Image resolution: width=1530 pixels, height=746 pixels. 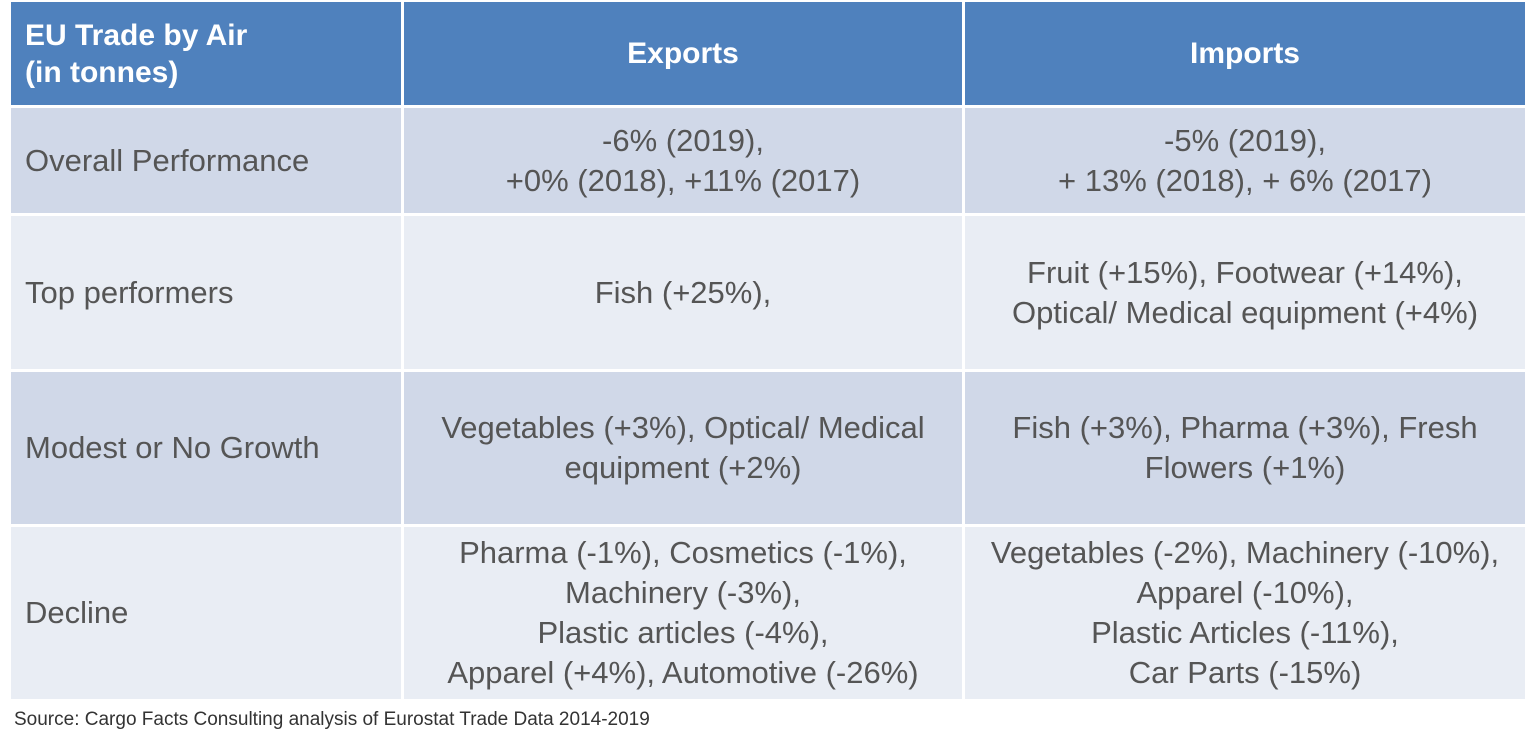 I want to click on cell-line: Fish (+3%), Pharma (+3%), Fresh, so click(x=1245, y=427).